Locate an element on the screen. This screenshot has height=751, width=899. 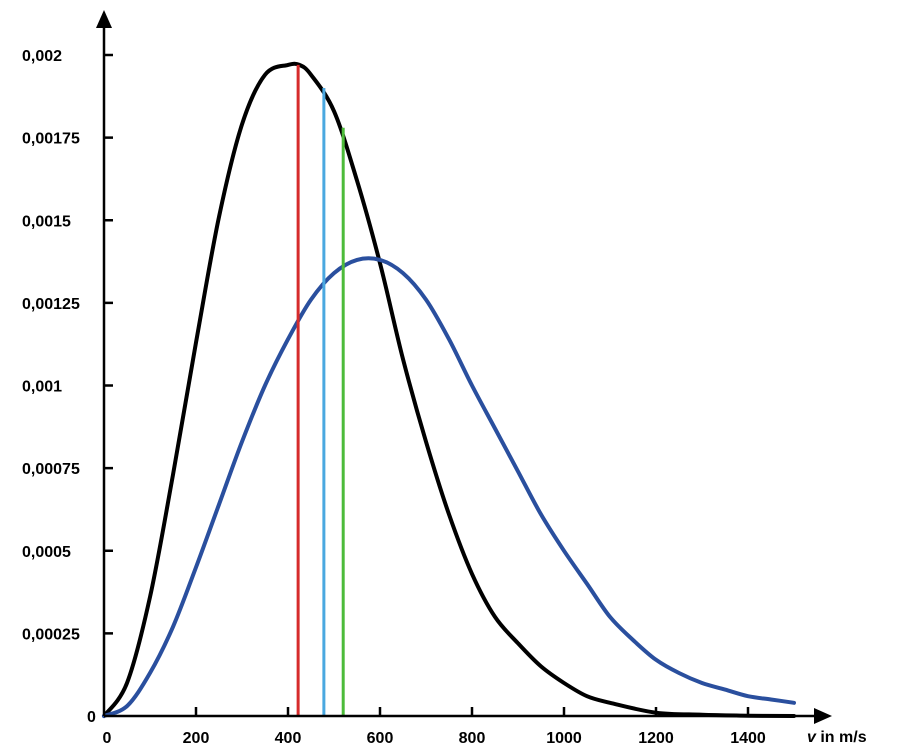
x-tick-label: 800 is located at coordinates (472, 738).